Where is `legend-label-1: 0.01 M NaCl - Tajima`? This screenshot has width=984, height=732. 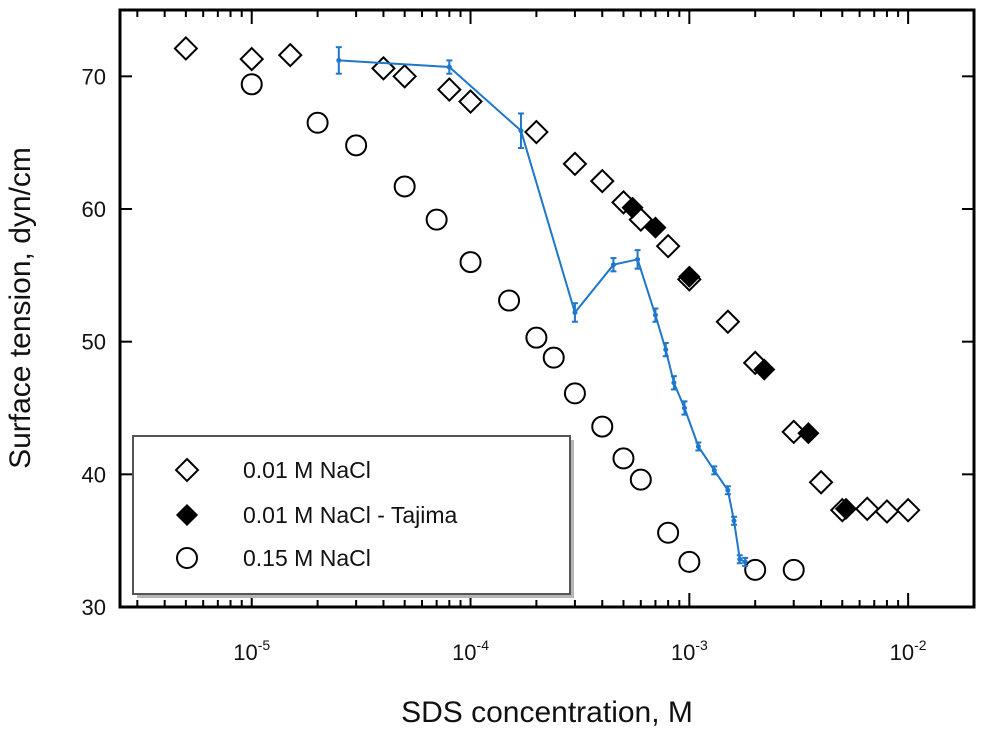 legend-label-1: 0.01 M NaCl - Tajima is located at coordinates (350, 515).